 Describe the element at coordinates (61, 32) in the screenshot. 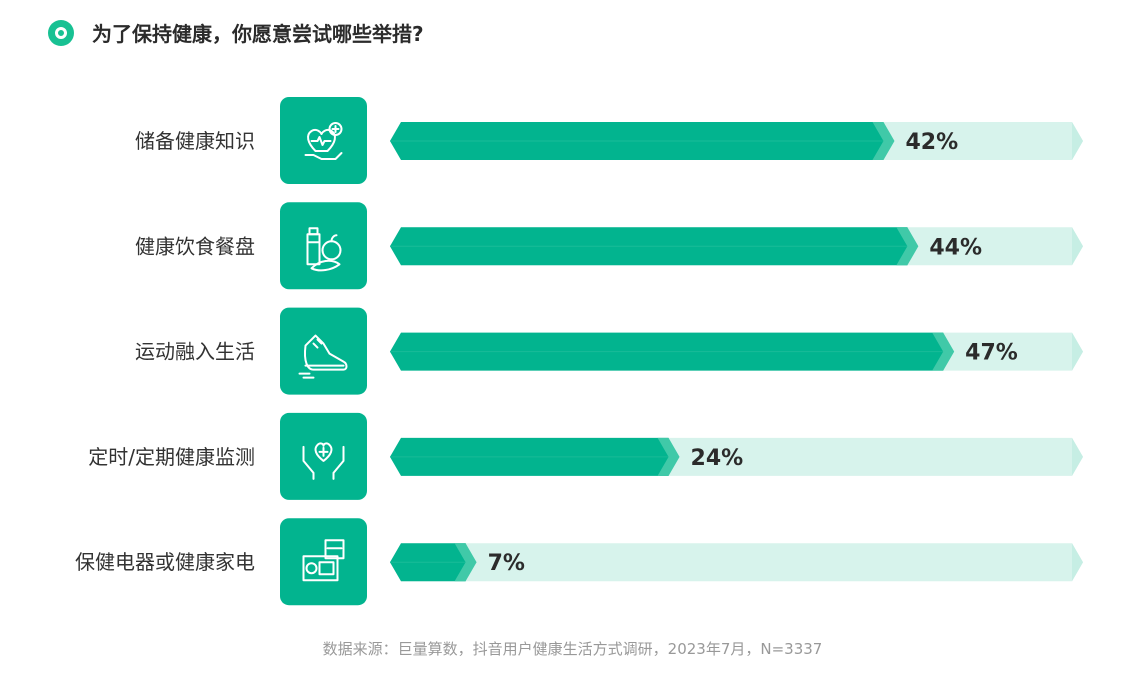

I see `title-bullet-icon` at that location.